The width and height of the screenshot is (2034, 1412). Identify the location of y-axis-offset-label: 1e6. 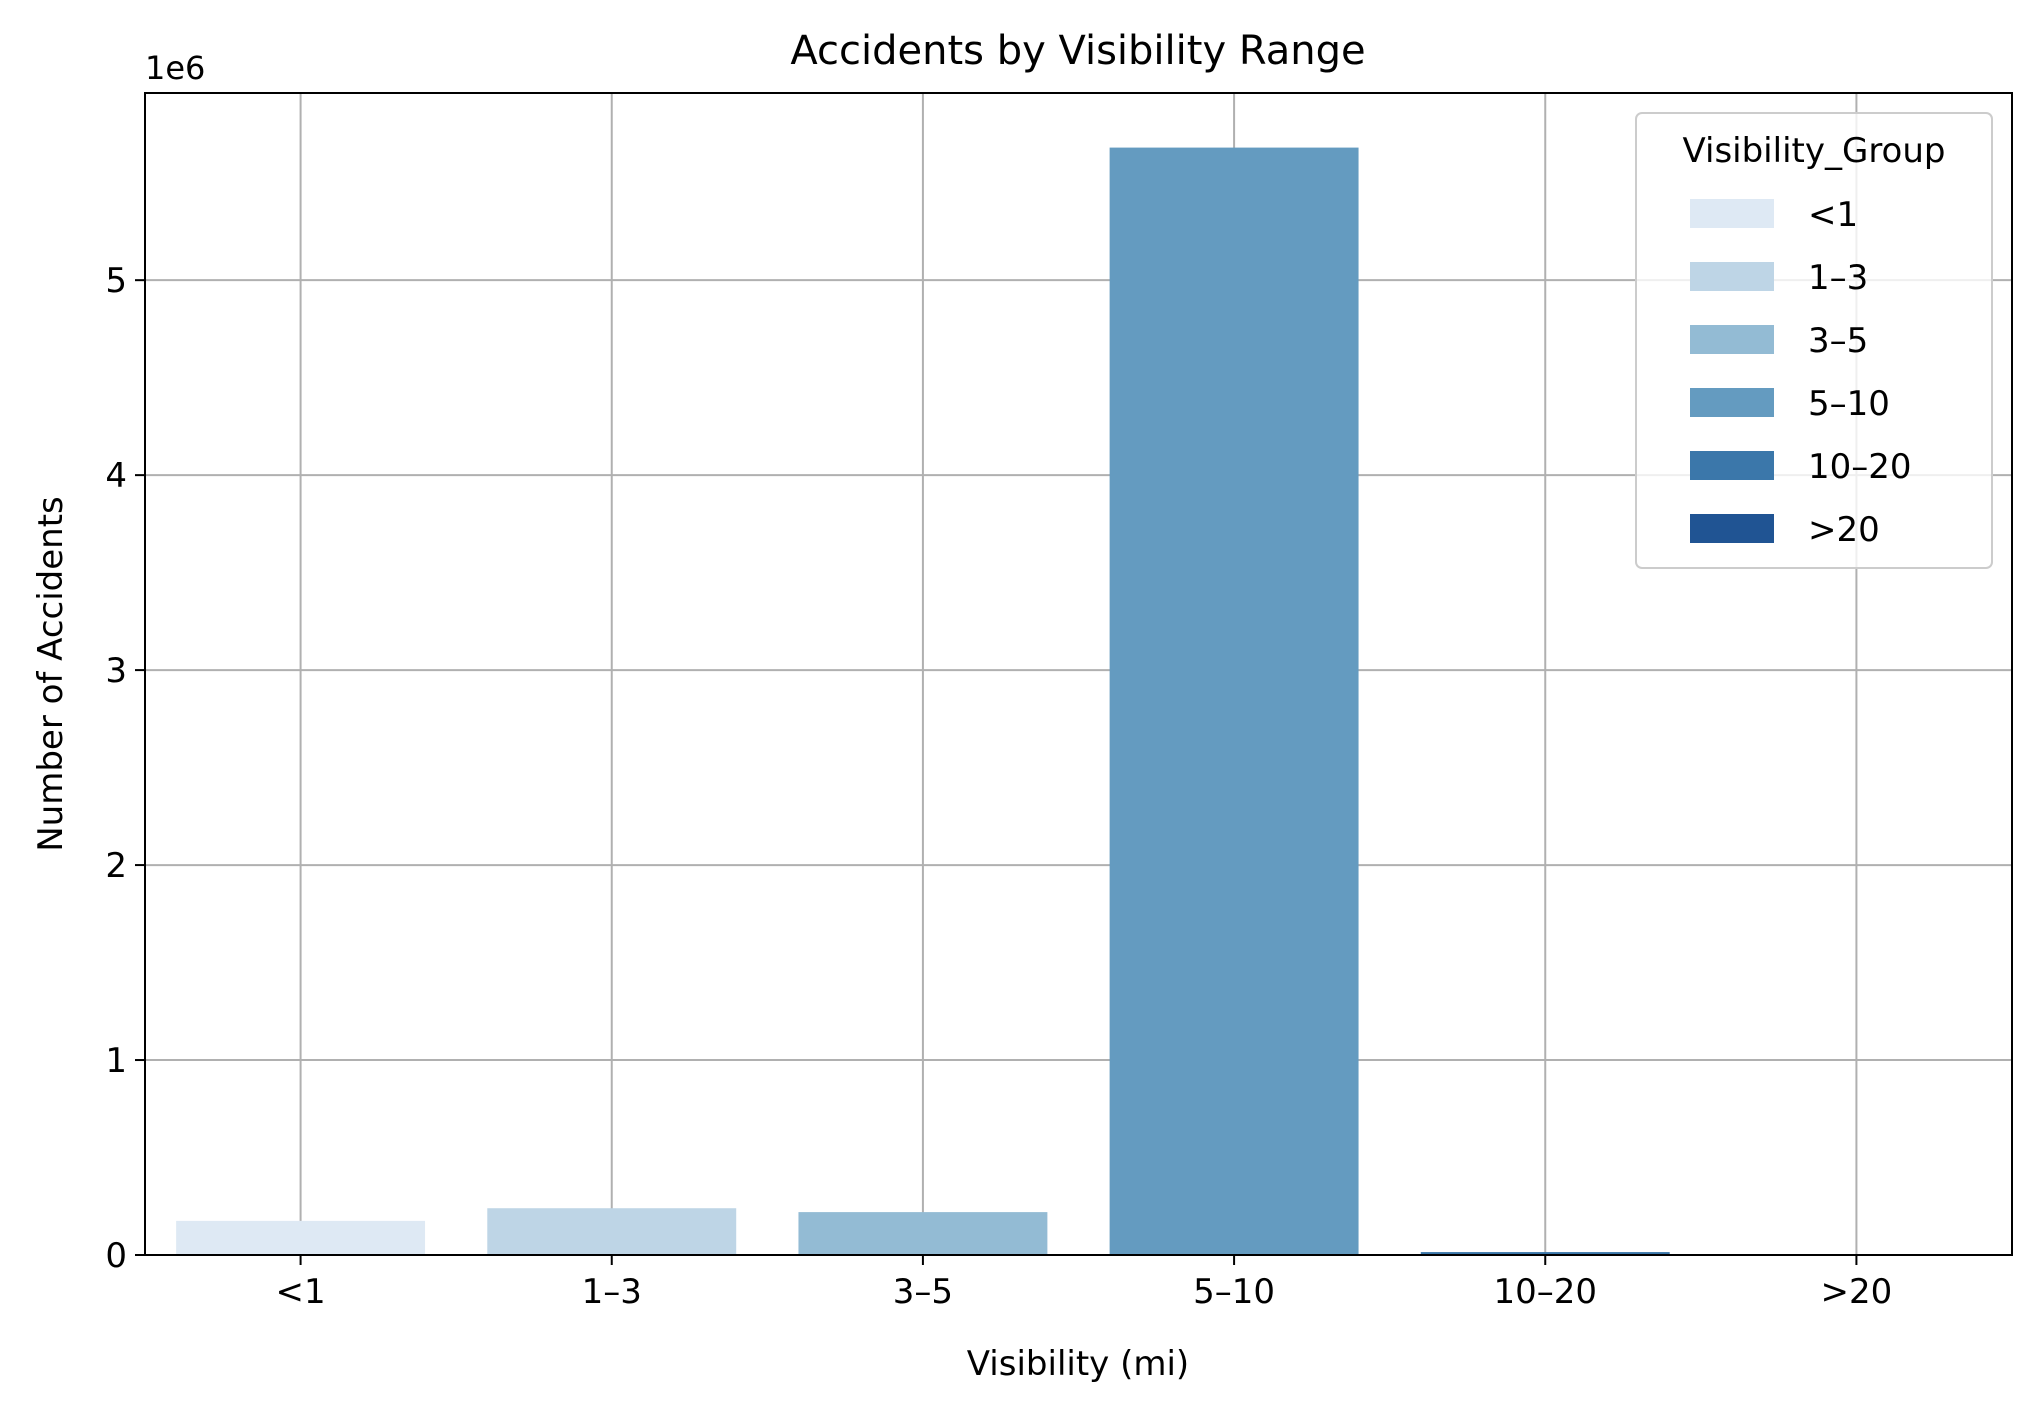
(175, 68).